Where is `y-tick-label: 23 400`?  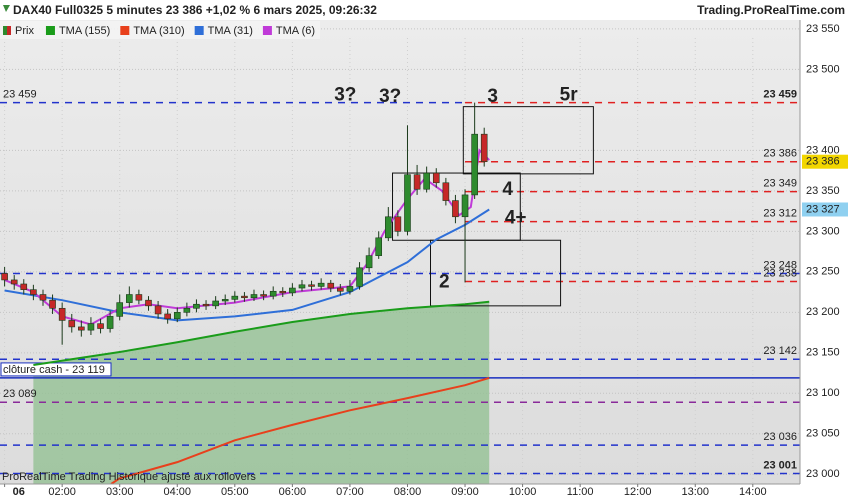 y-tick-label: 23 400 is located at coordinates (823, 150).